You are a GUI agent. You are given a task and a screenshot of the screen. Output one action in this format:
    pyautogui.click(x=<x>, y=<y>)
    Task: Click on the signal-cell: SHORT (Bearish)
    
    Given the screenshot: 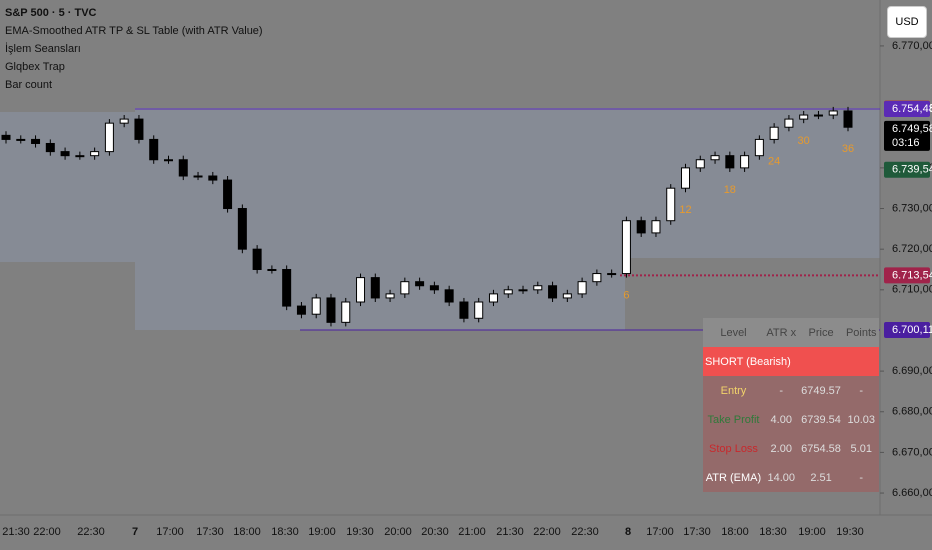 What is the action you would take?
    pyautogui.click(x=748, y=361)
    